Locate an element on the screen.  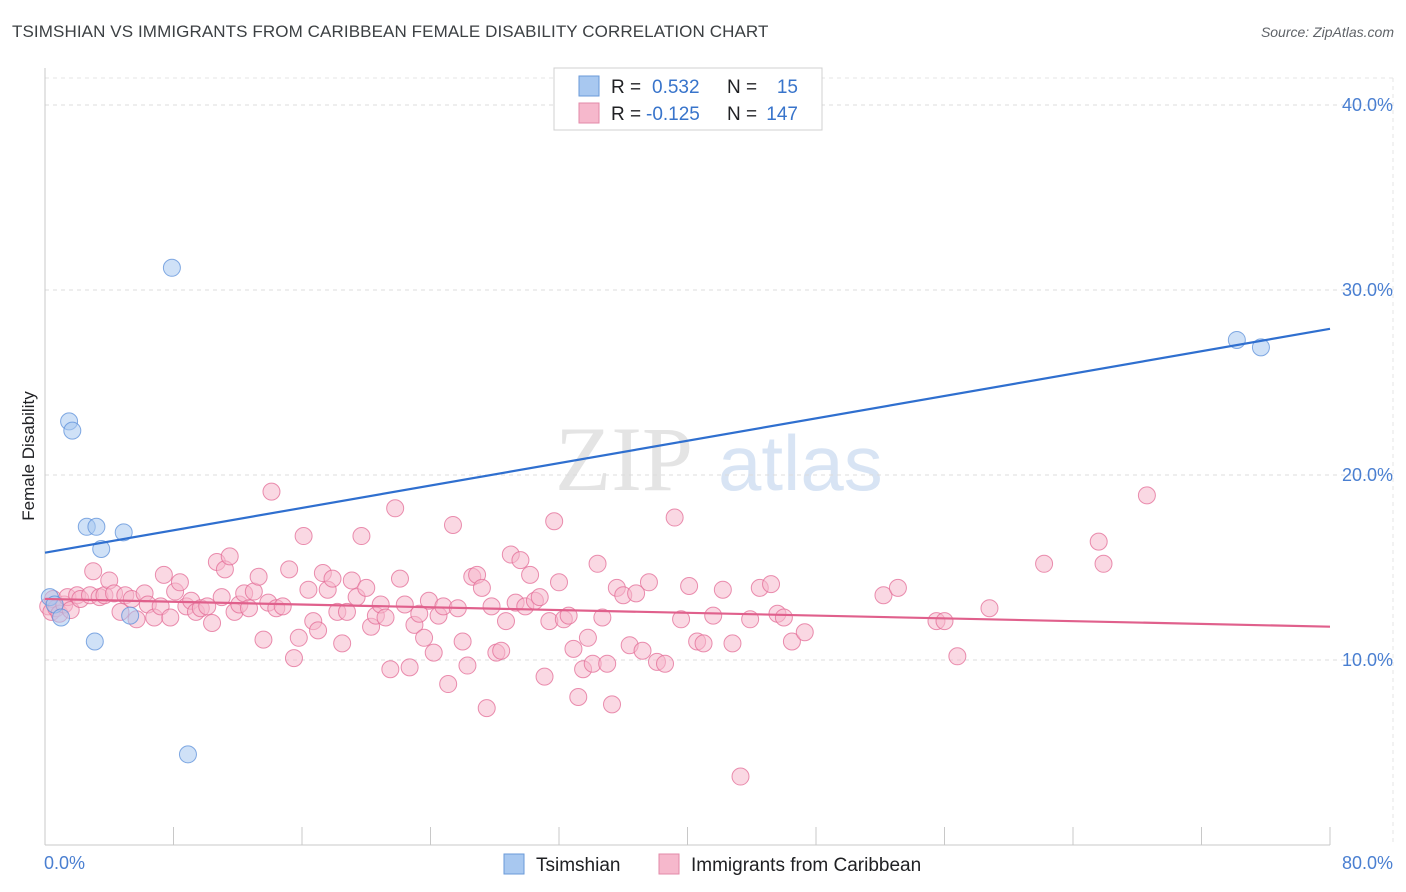
bottom-legend-label-caribbean: Immigrants from Caribbean is located at coordinates (806, 865).